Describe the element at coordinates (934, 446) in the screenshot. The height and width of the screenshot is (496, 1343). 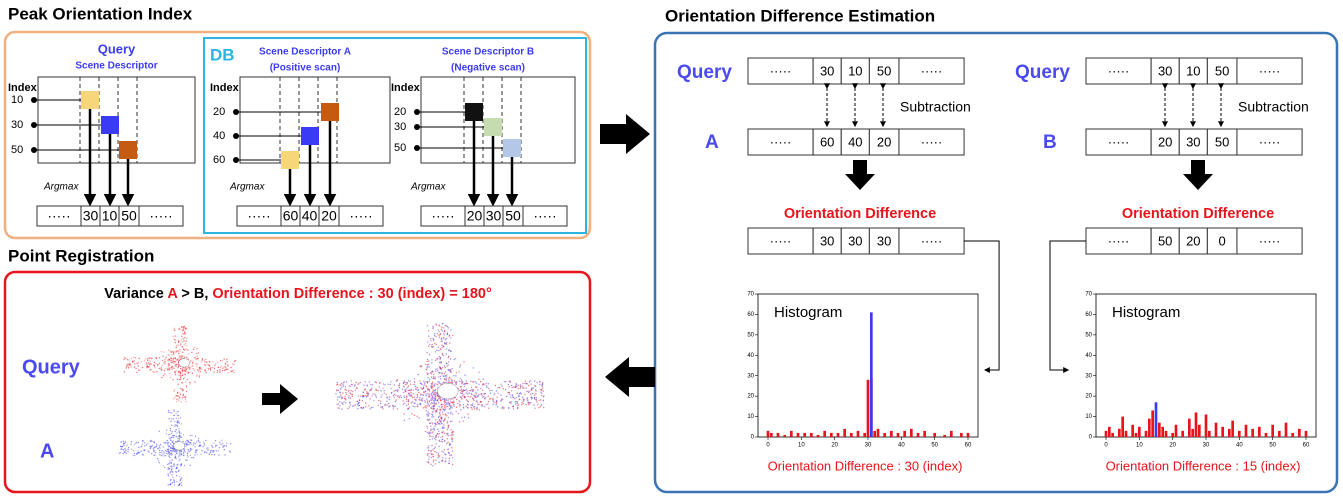
I see `x-tick-label: 50` at that location.